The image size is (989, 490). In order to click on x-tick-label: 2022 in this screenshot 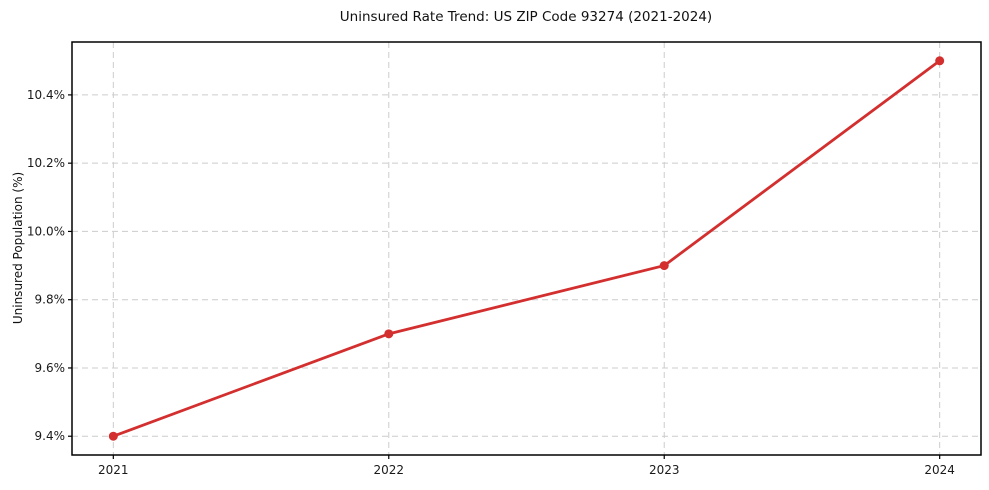, I will do `click(388, 470)`.